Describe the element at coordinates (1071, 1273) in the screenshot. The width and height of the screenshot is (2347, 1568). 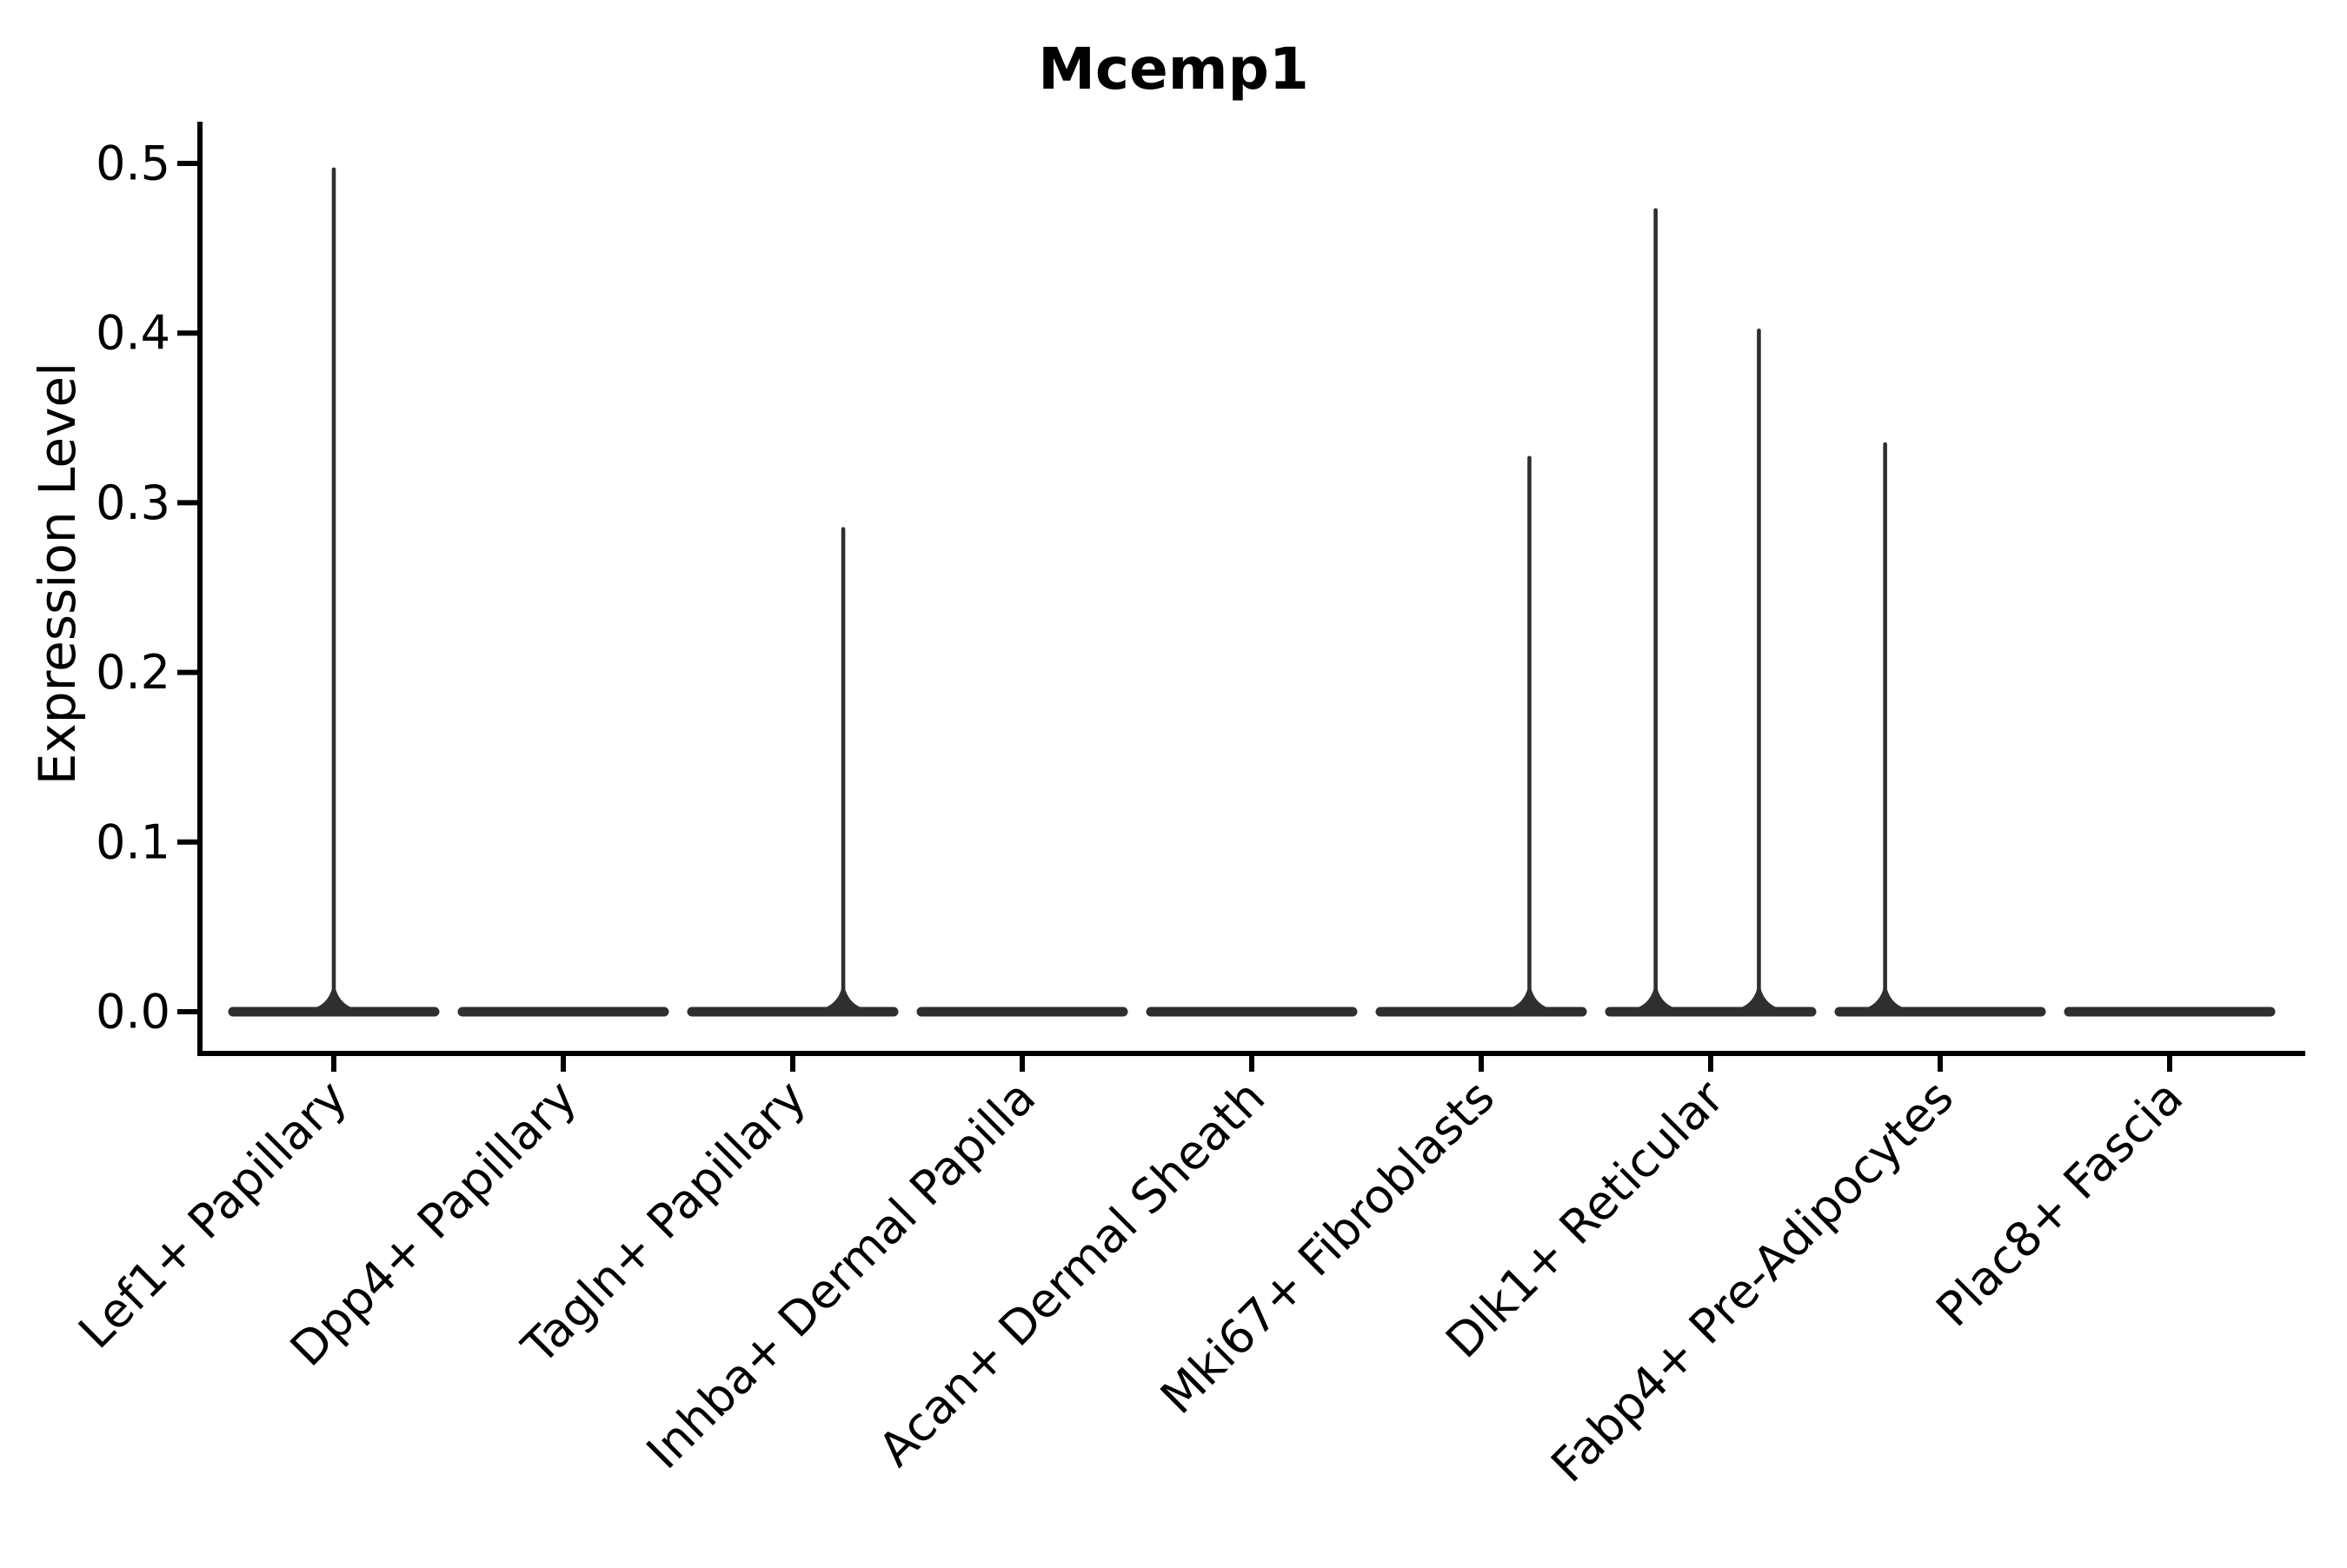
I see `x-tick-label: Acan+ Dermal Sheath` at that location.